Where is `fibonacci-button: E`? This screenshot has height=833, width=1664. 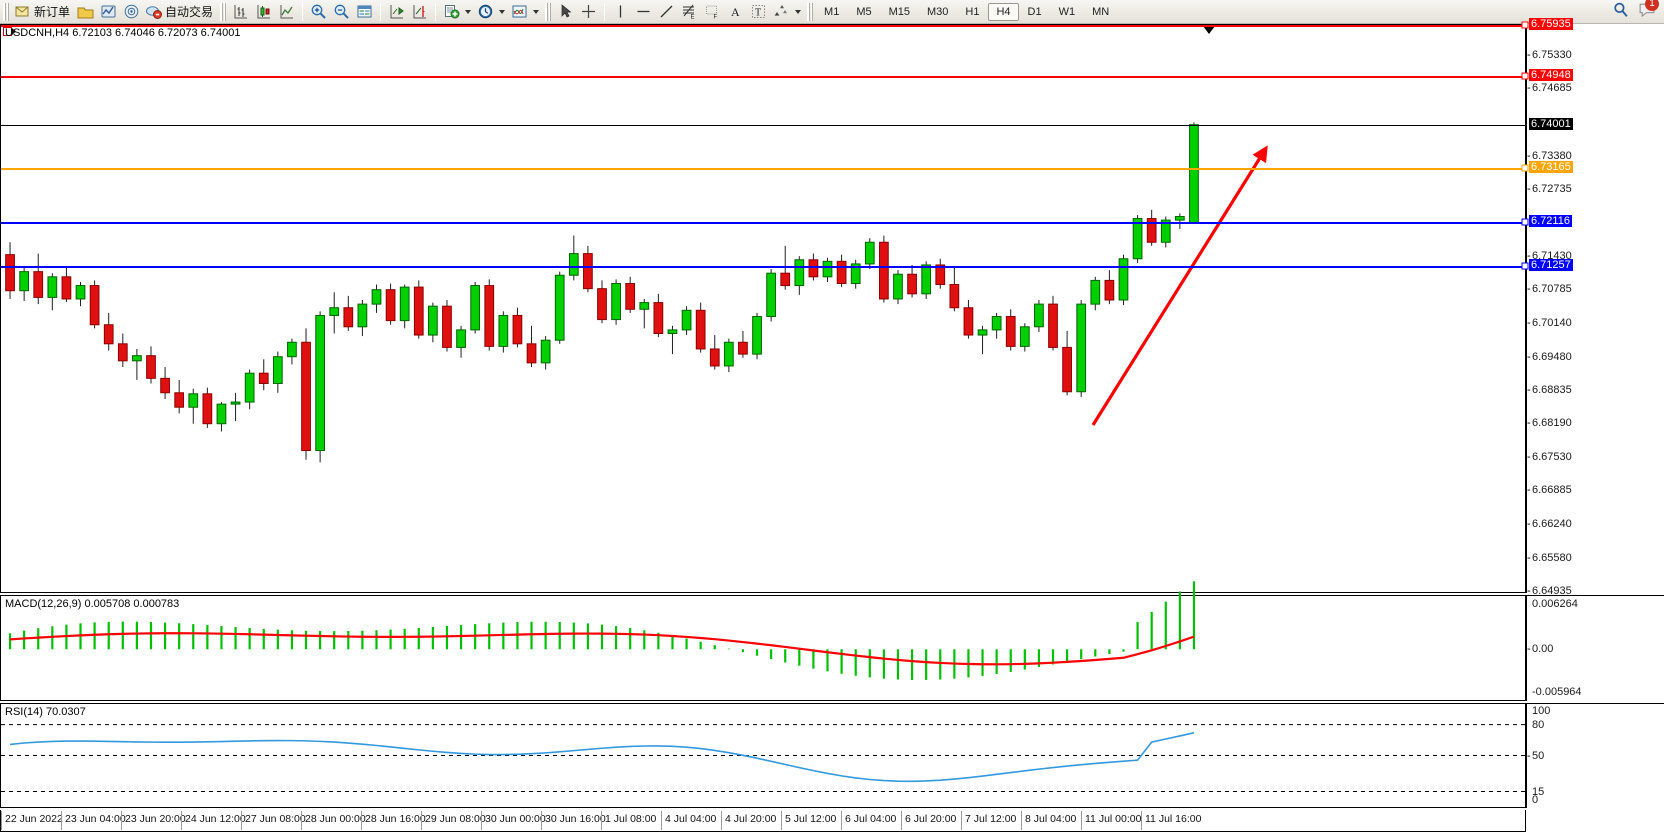 fibonacci-button: E is located at coordinates (689, 12).